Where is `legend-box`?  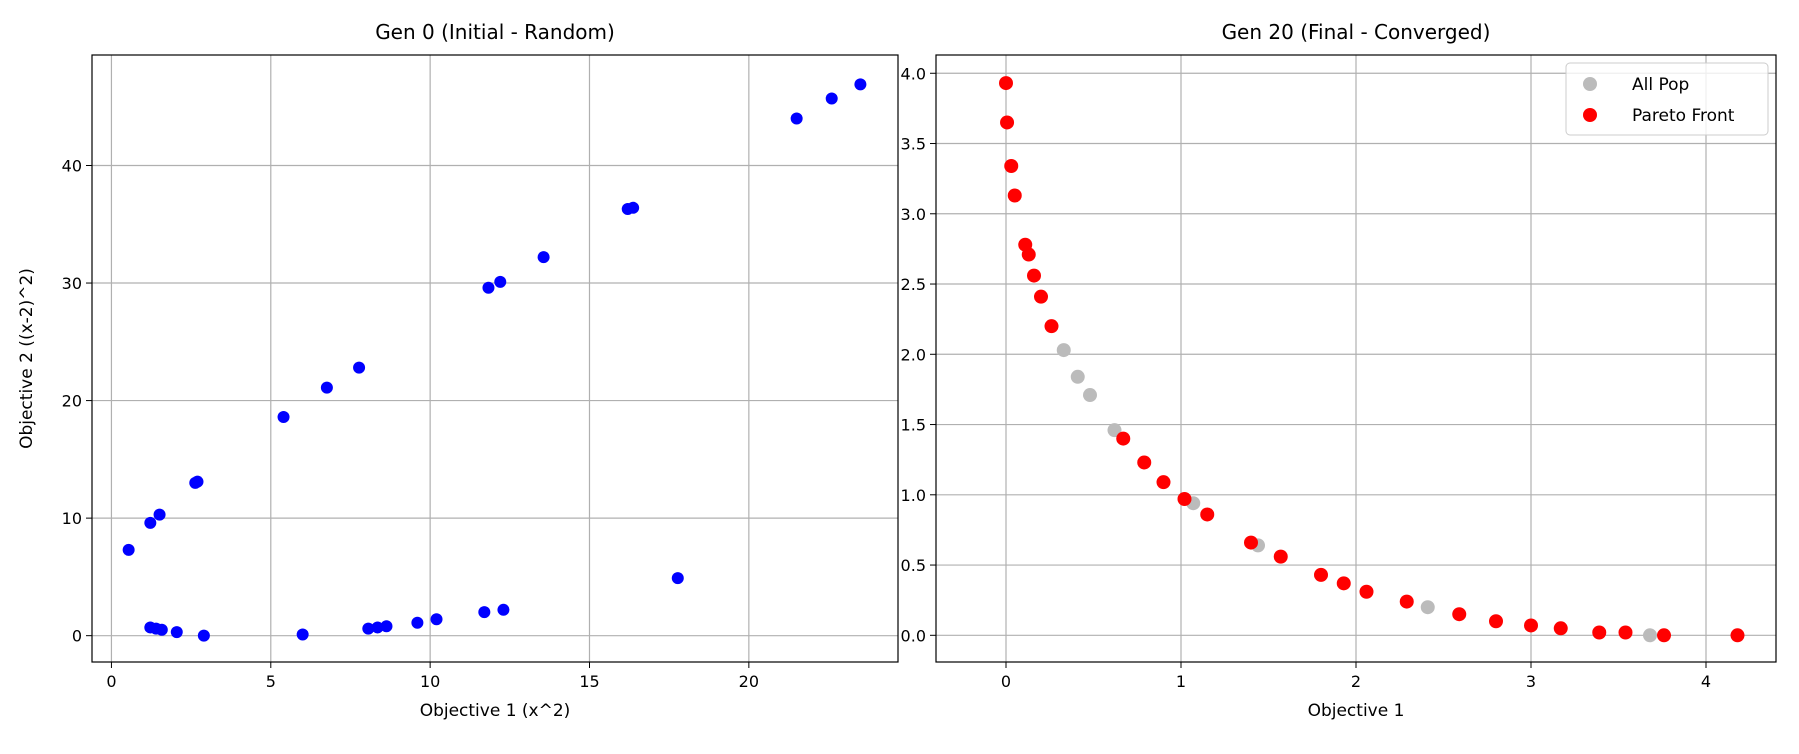 legend-box is located at coordinates (1667, 99).